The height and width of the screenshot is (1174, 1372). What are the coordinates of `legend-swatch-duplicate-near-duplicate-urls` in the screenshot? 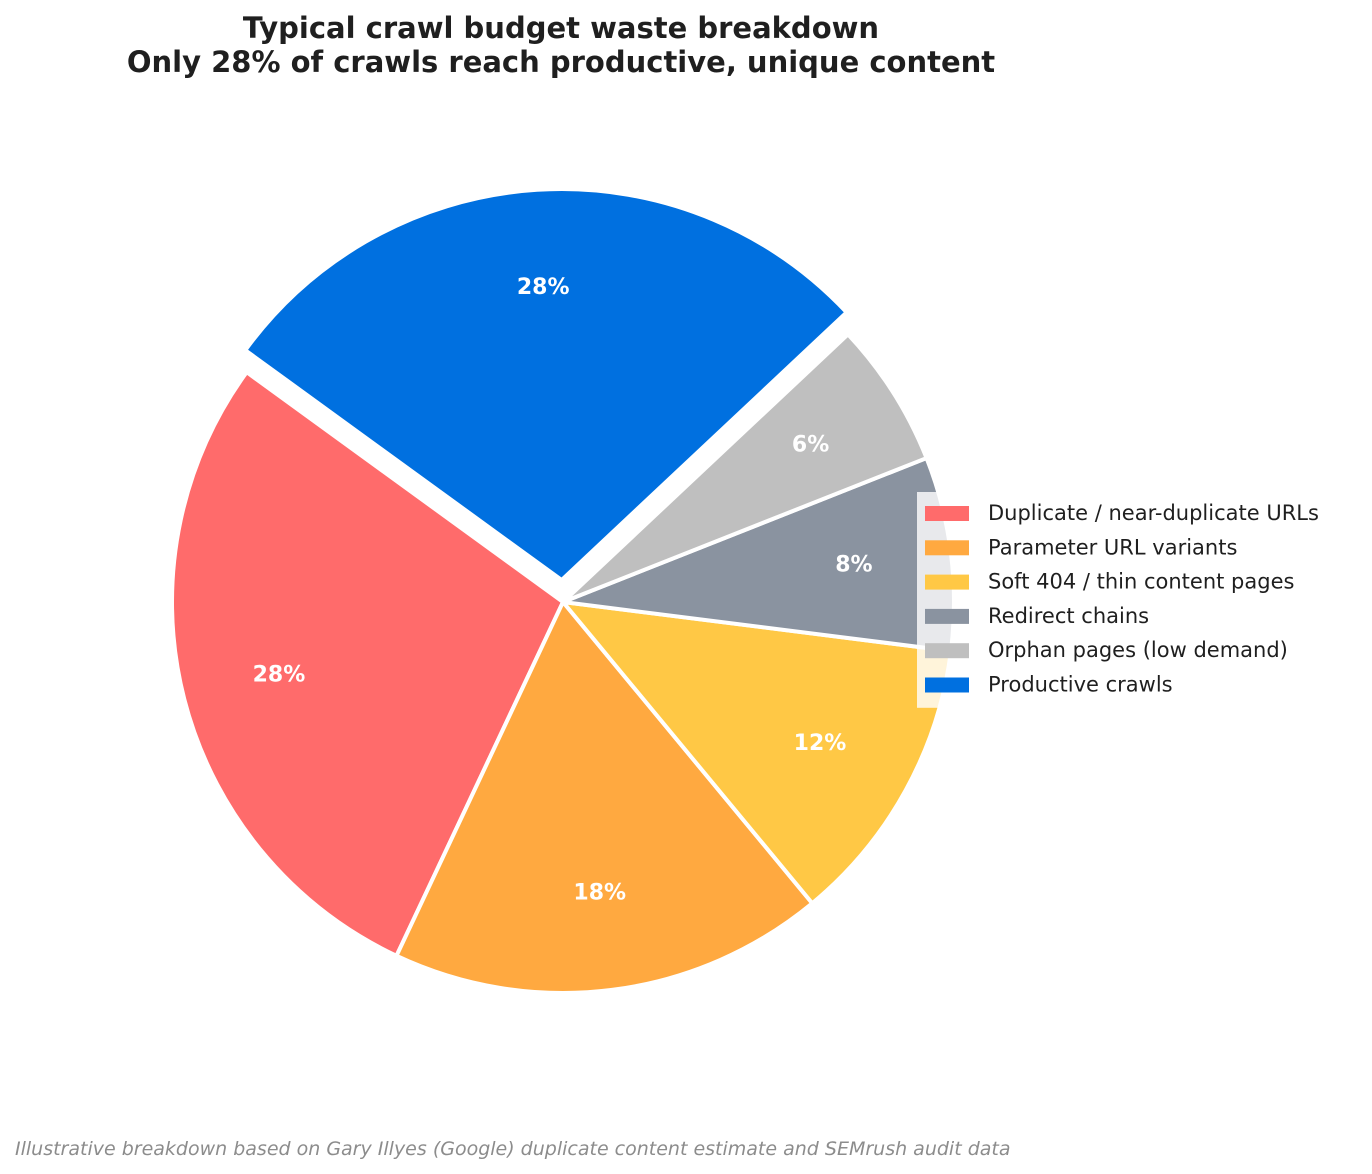 It's located at (947, 513).